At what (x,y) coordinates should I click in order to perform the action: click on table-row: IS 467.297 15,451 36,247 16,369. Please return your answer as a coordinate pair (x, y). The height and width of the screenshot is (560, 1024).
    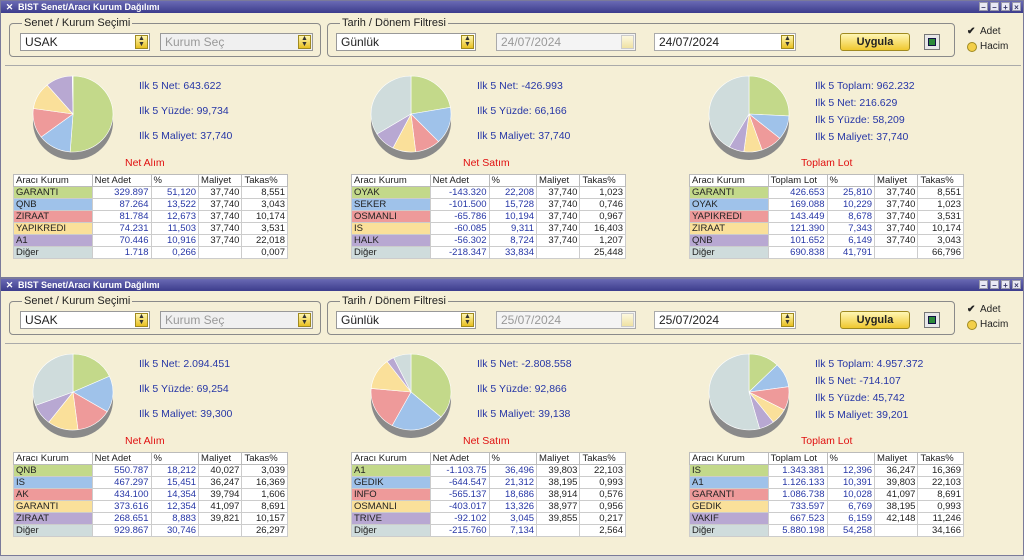
    Looking at the image, I should click on (150, 482).